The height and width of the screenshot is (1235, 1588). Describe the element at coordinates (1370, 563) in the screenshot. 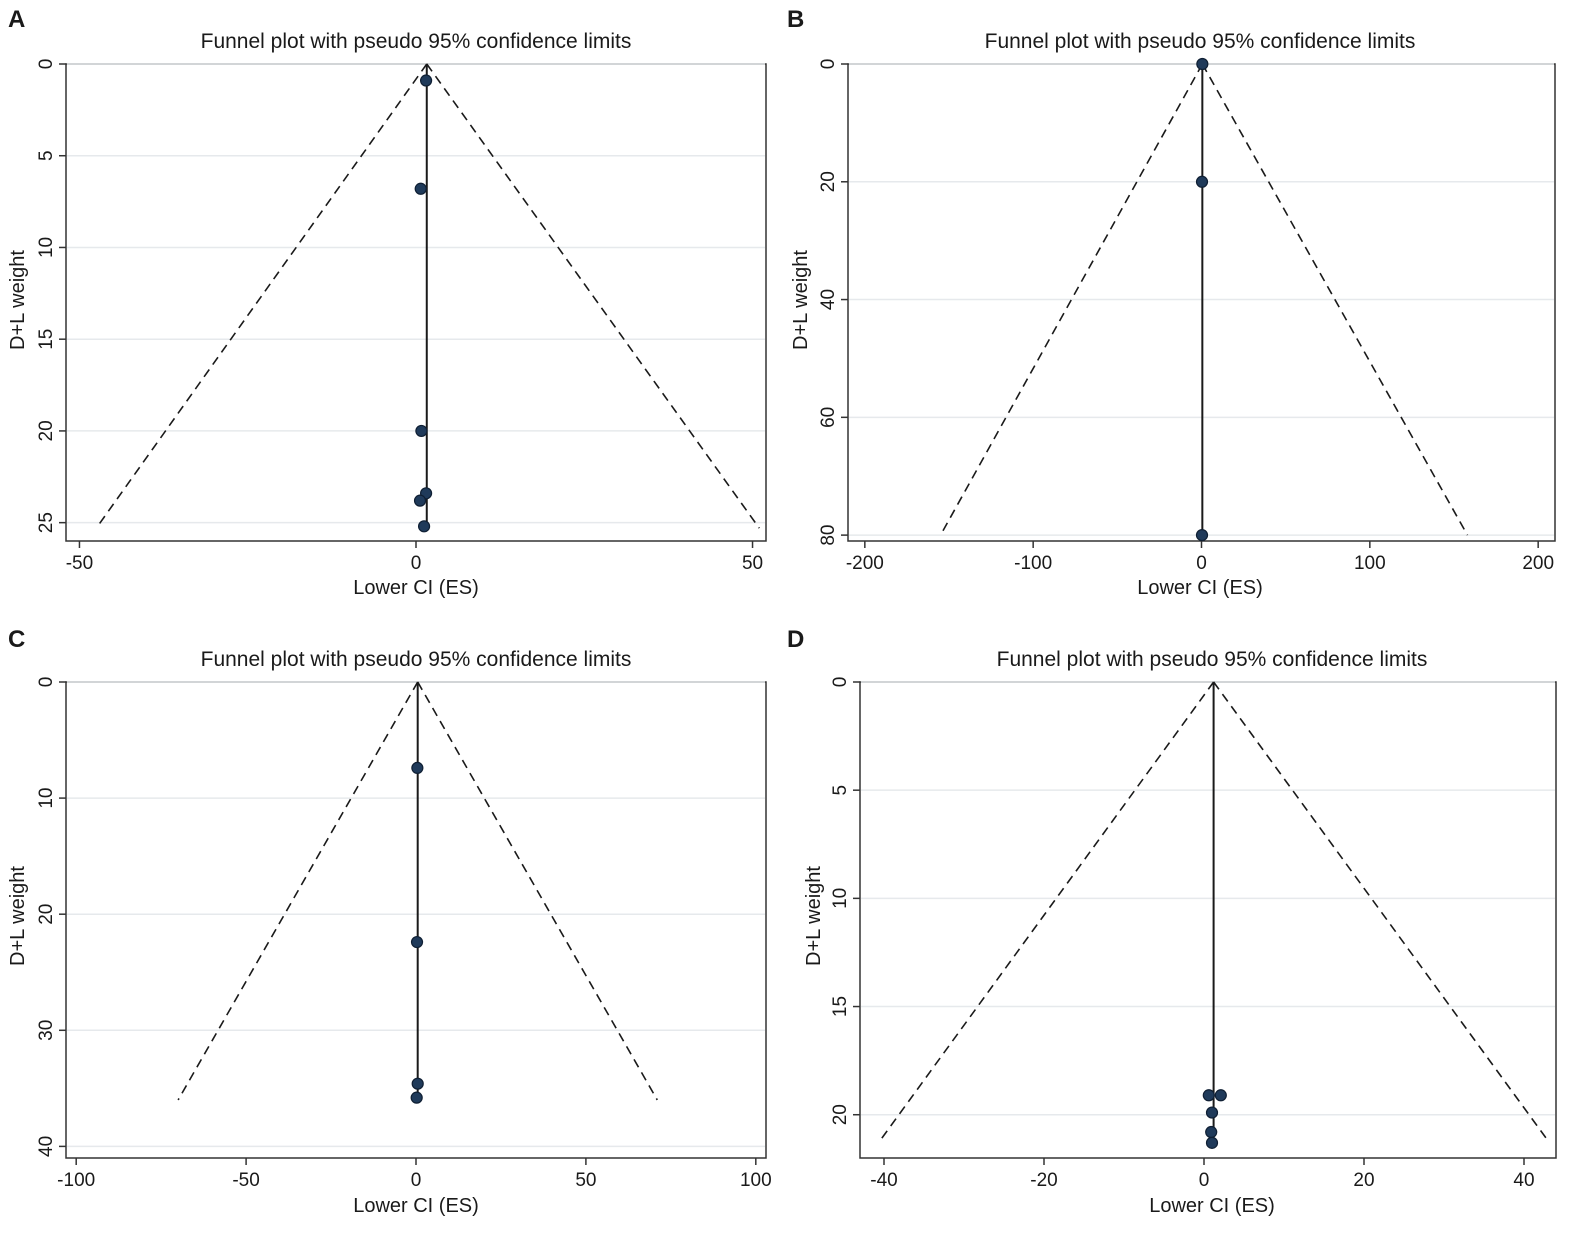

I see `x-tick-label-3: 100` at that location.